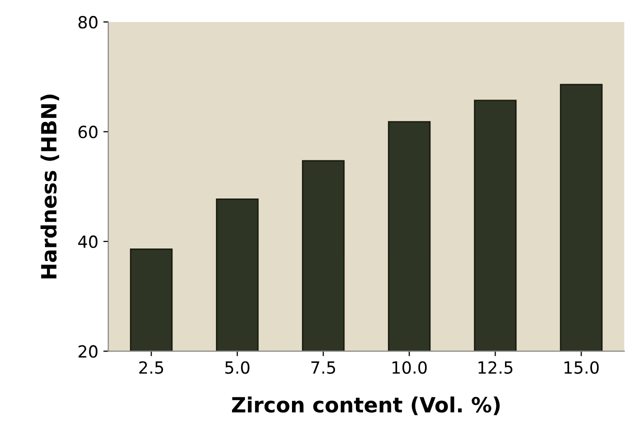 The image size is (637, 439). What do you see at coordinates (88, 132) in the screenshot?
I see `y-tick-label: 60` at bounding box center [88, 132].